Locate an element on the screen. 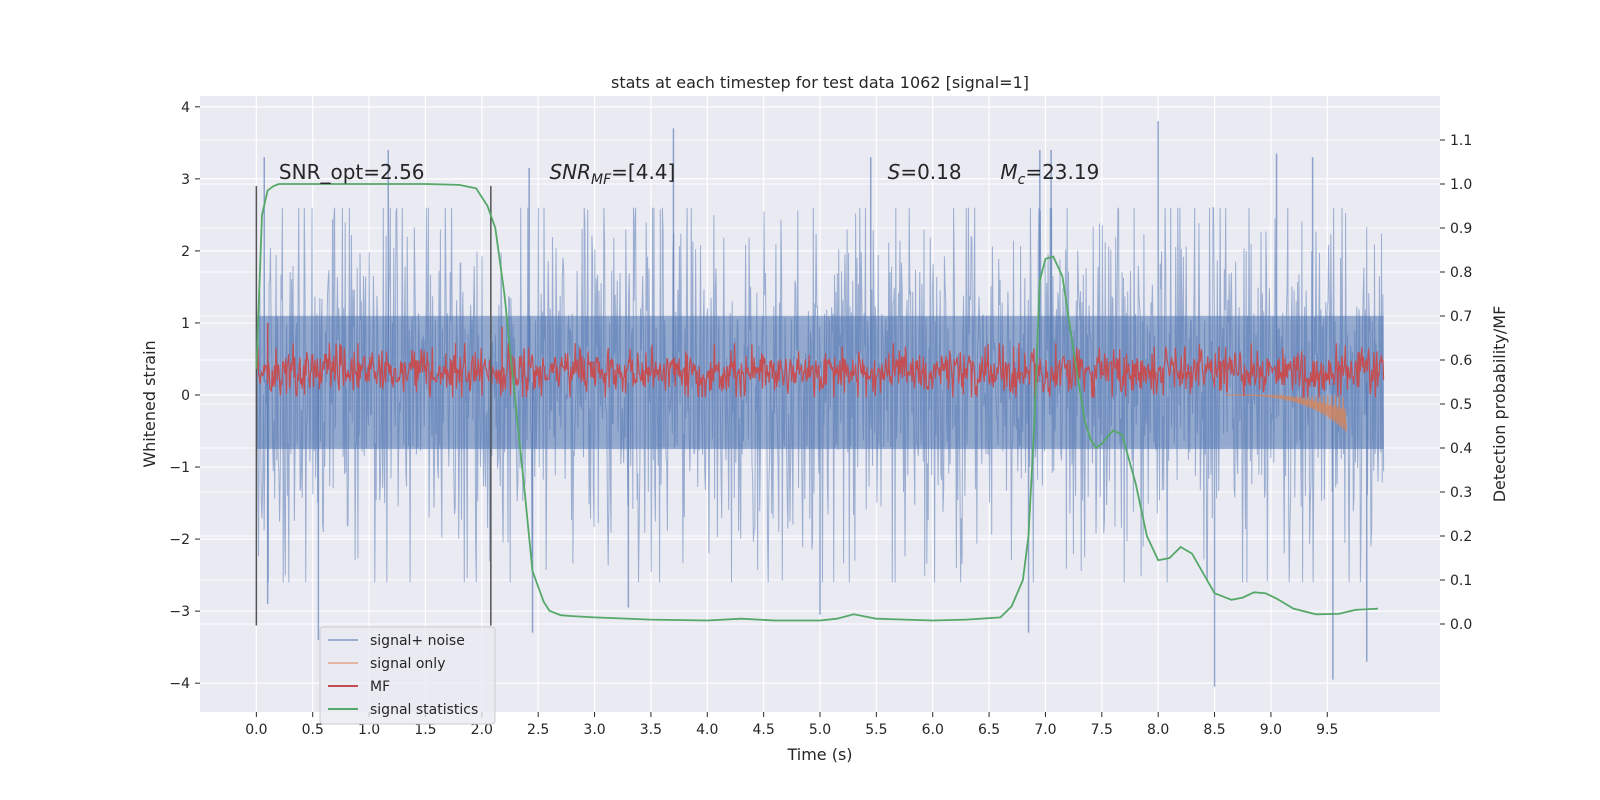 The width and height of the screenshot is (1600, 800). x-tick-label-3-5: 3.5 is located at coordinates (651, 730).